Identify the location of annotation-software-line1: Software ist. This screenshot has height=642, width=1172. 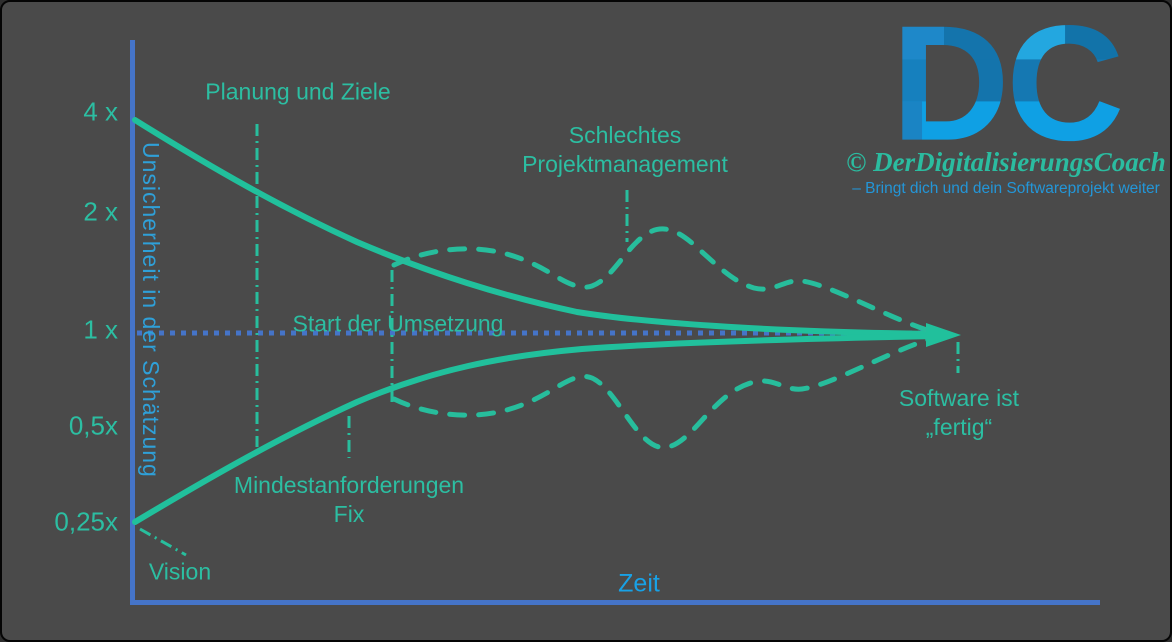
(959, 398).